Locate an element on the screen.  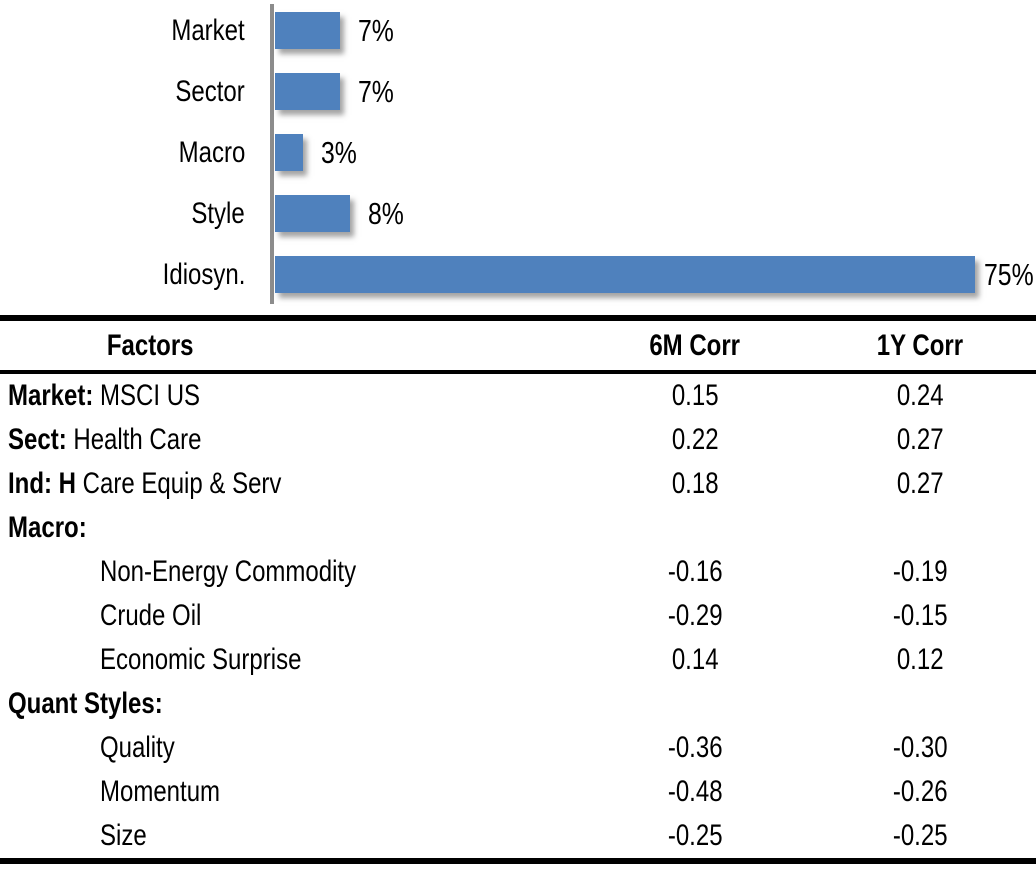
factor-name-cell: Non-Energy Commodity is located at coordinates (285, 572).